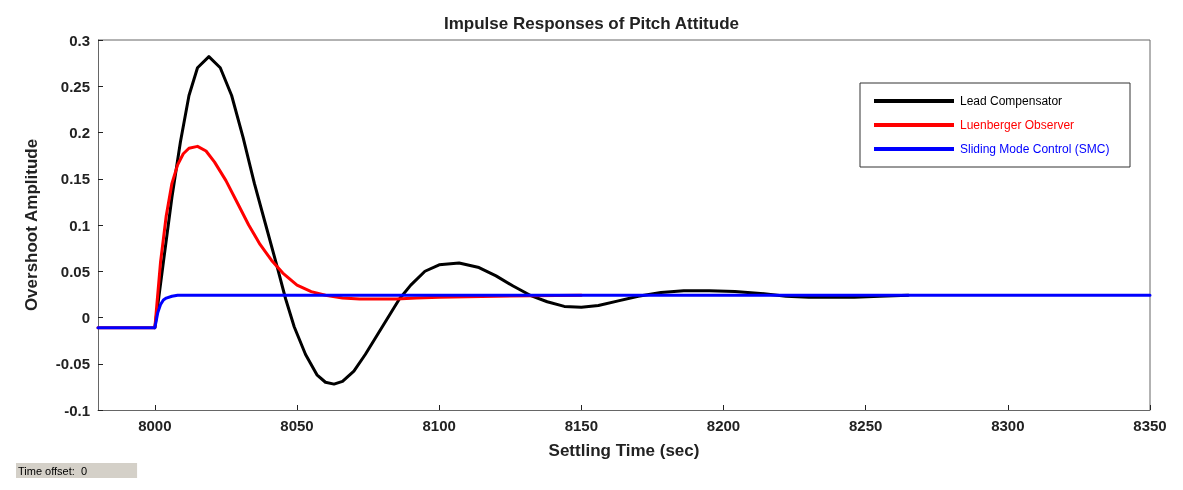 This screenshot has width=1183, height=490. I want to click on text: Lead Compensator, so click(1011, 101).